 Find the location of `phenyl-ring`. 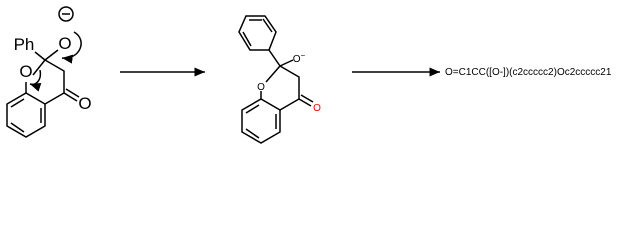

phenyl-ring is located at coordinates (257, 33).